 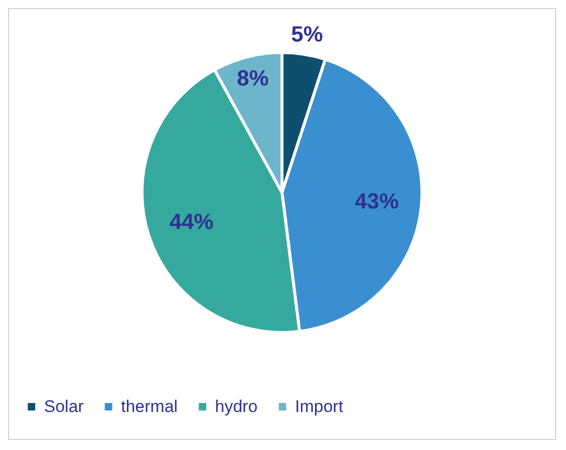 What do you see at coordinates (149, 406) in the screenshot?
I see `legend-label: thermal` at bounding box center [149, 406].